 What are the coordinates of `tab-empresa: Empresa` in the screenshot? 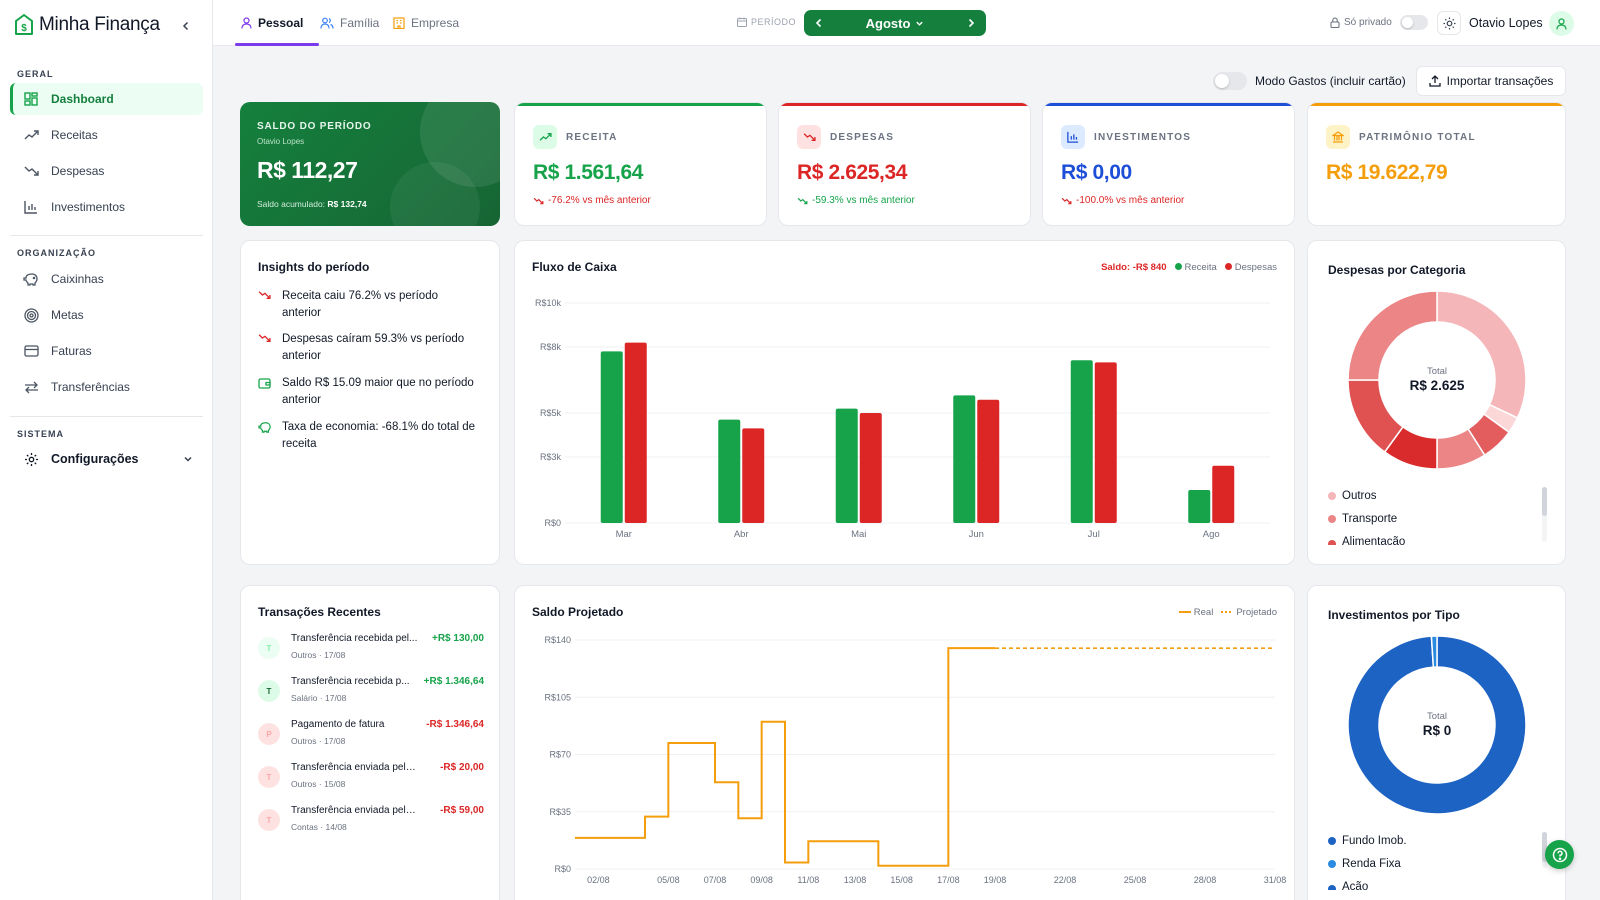 It's located at (426, 23).